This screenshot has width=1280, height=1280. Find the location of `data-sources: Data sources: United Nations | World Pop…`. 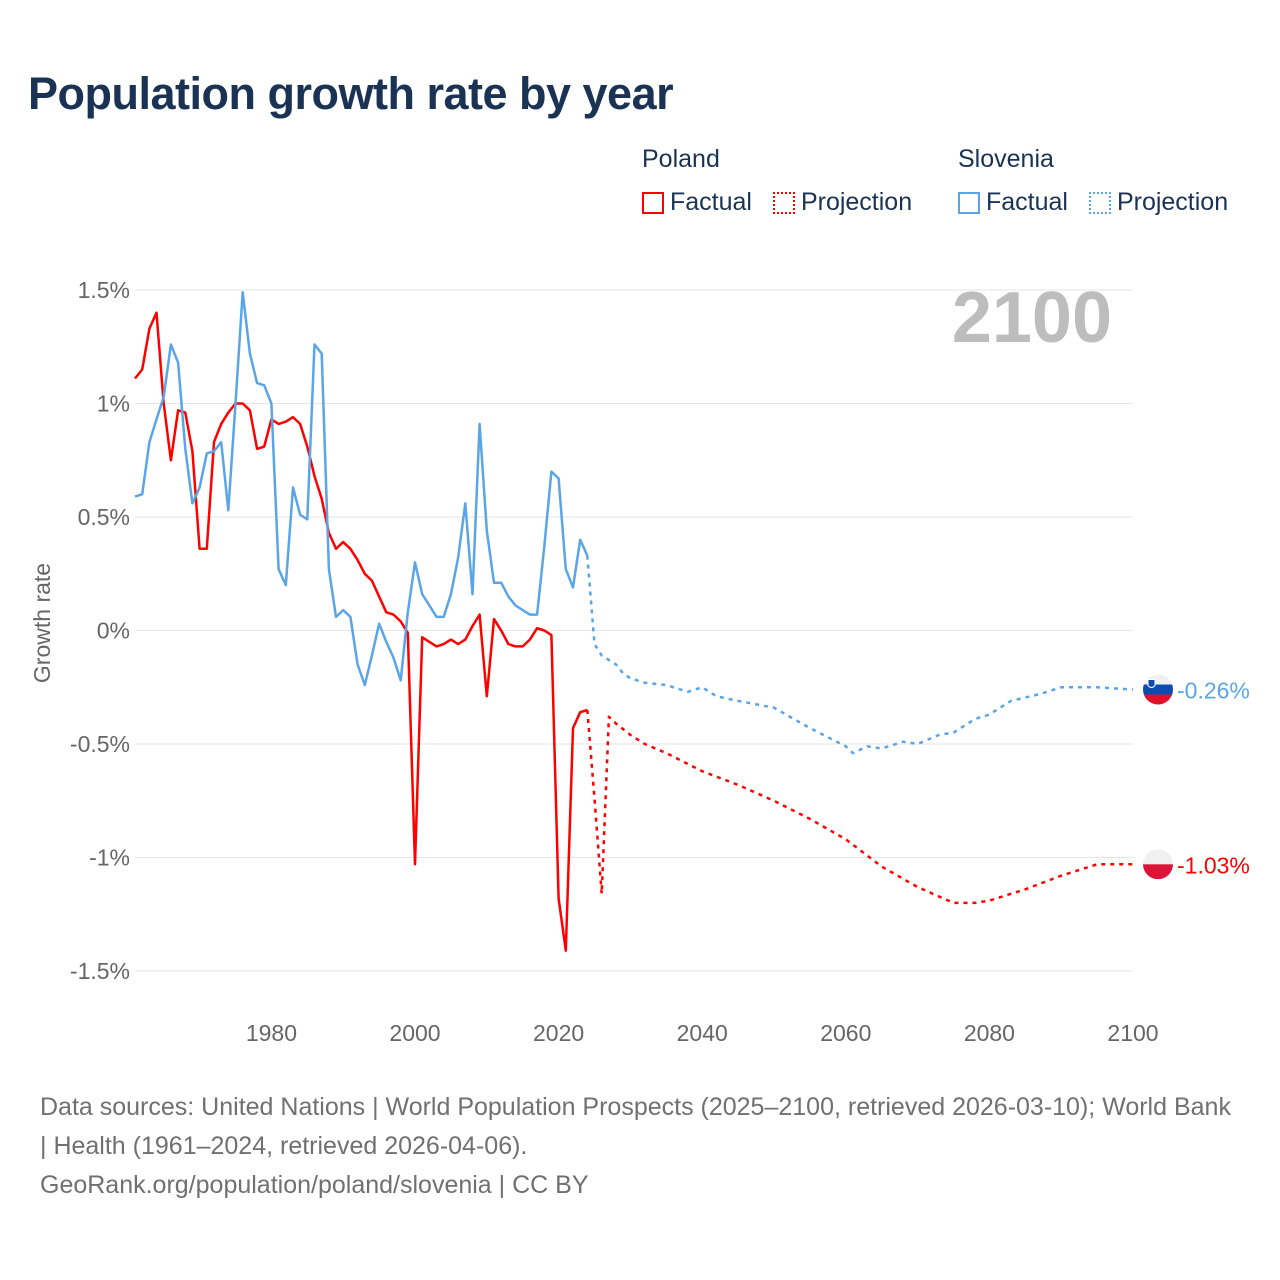

data-sources: Data sources: United Nations | World Pop… is located at coordinates (635, 1126).